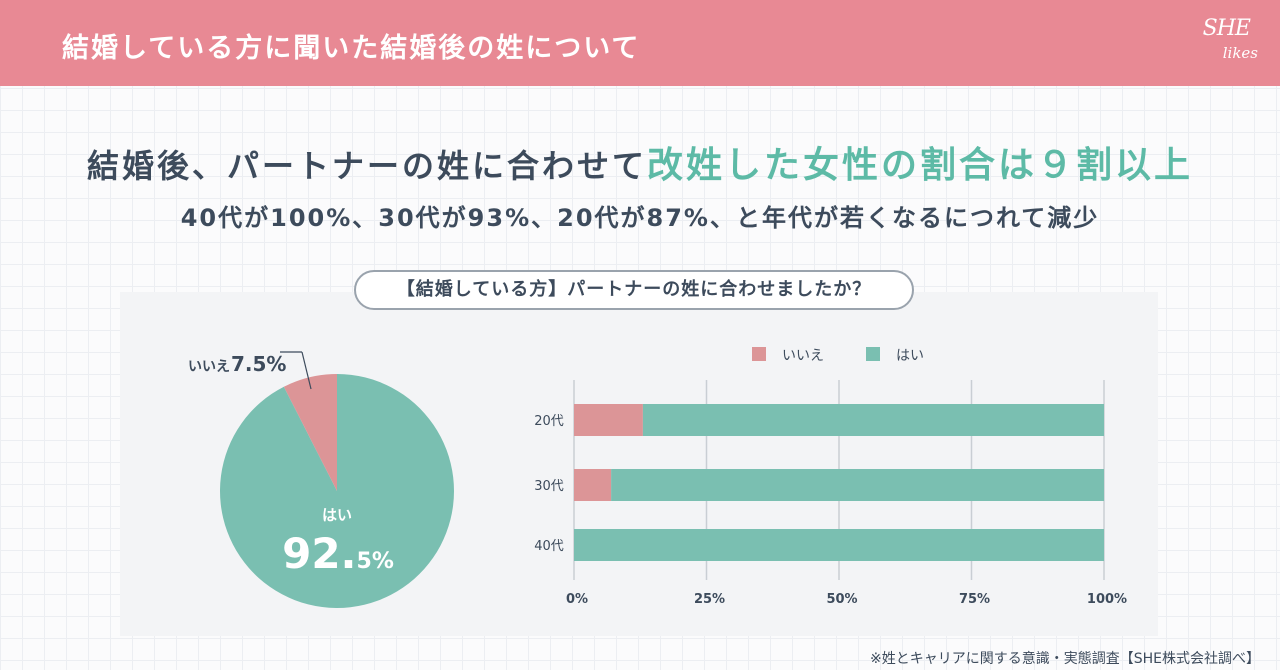  I want to click on x-tick-label: 50%, so click(841, 599).